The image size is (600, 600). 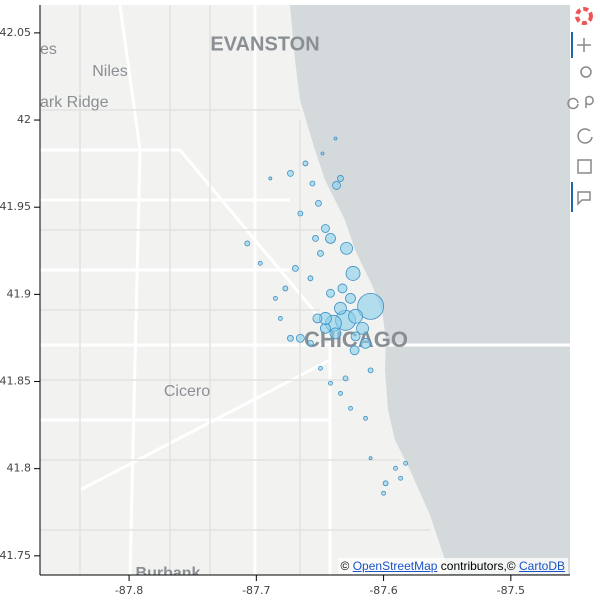 What do you see at coordinates (264, 44) in the screenshot?
I see `map-label: EVANSTON` at bounding box center [264, 44].